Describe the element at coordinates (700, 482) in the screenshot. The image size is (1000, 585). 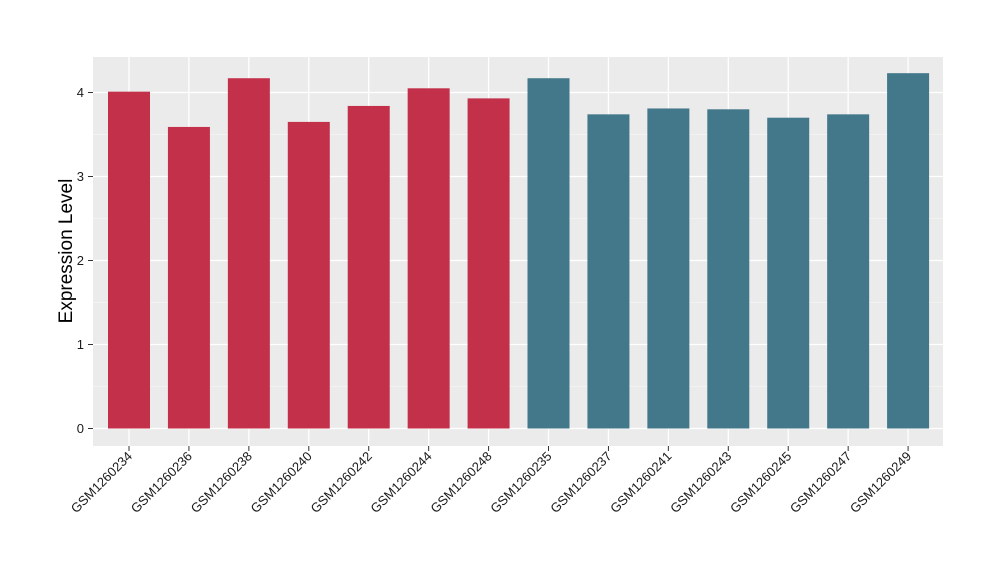
I see `x-tick-label: GSM1260243` at that location.